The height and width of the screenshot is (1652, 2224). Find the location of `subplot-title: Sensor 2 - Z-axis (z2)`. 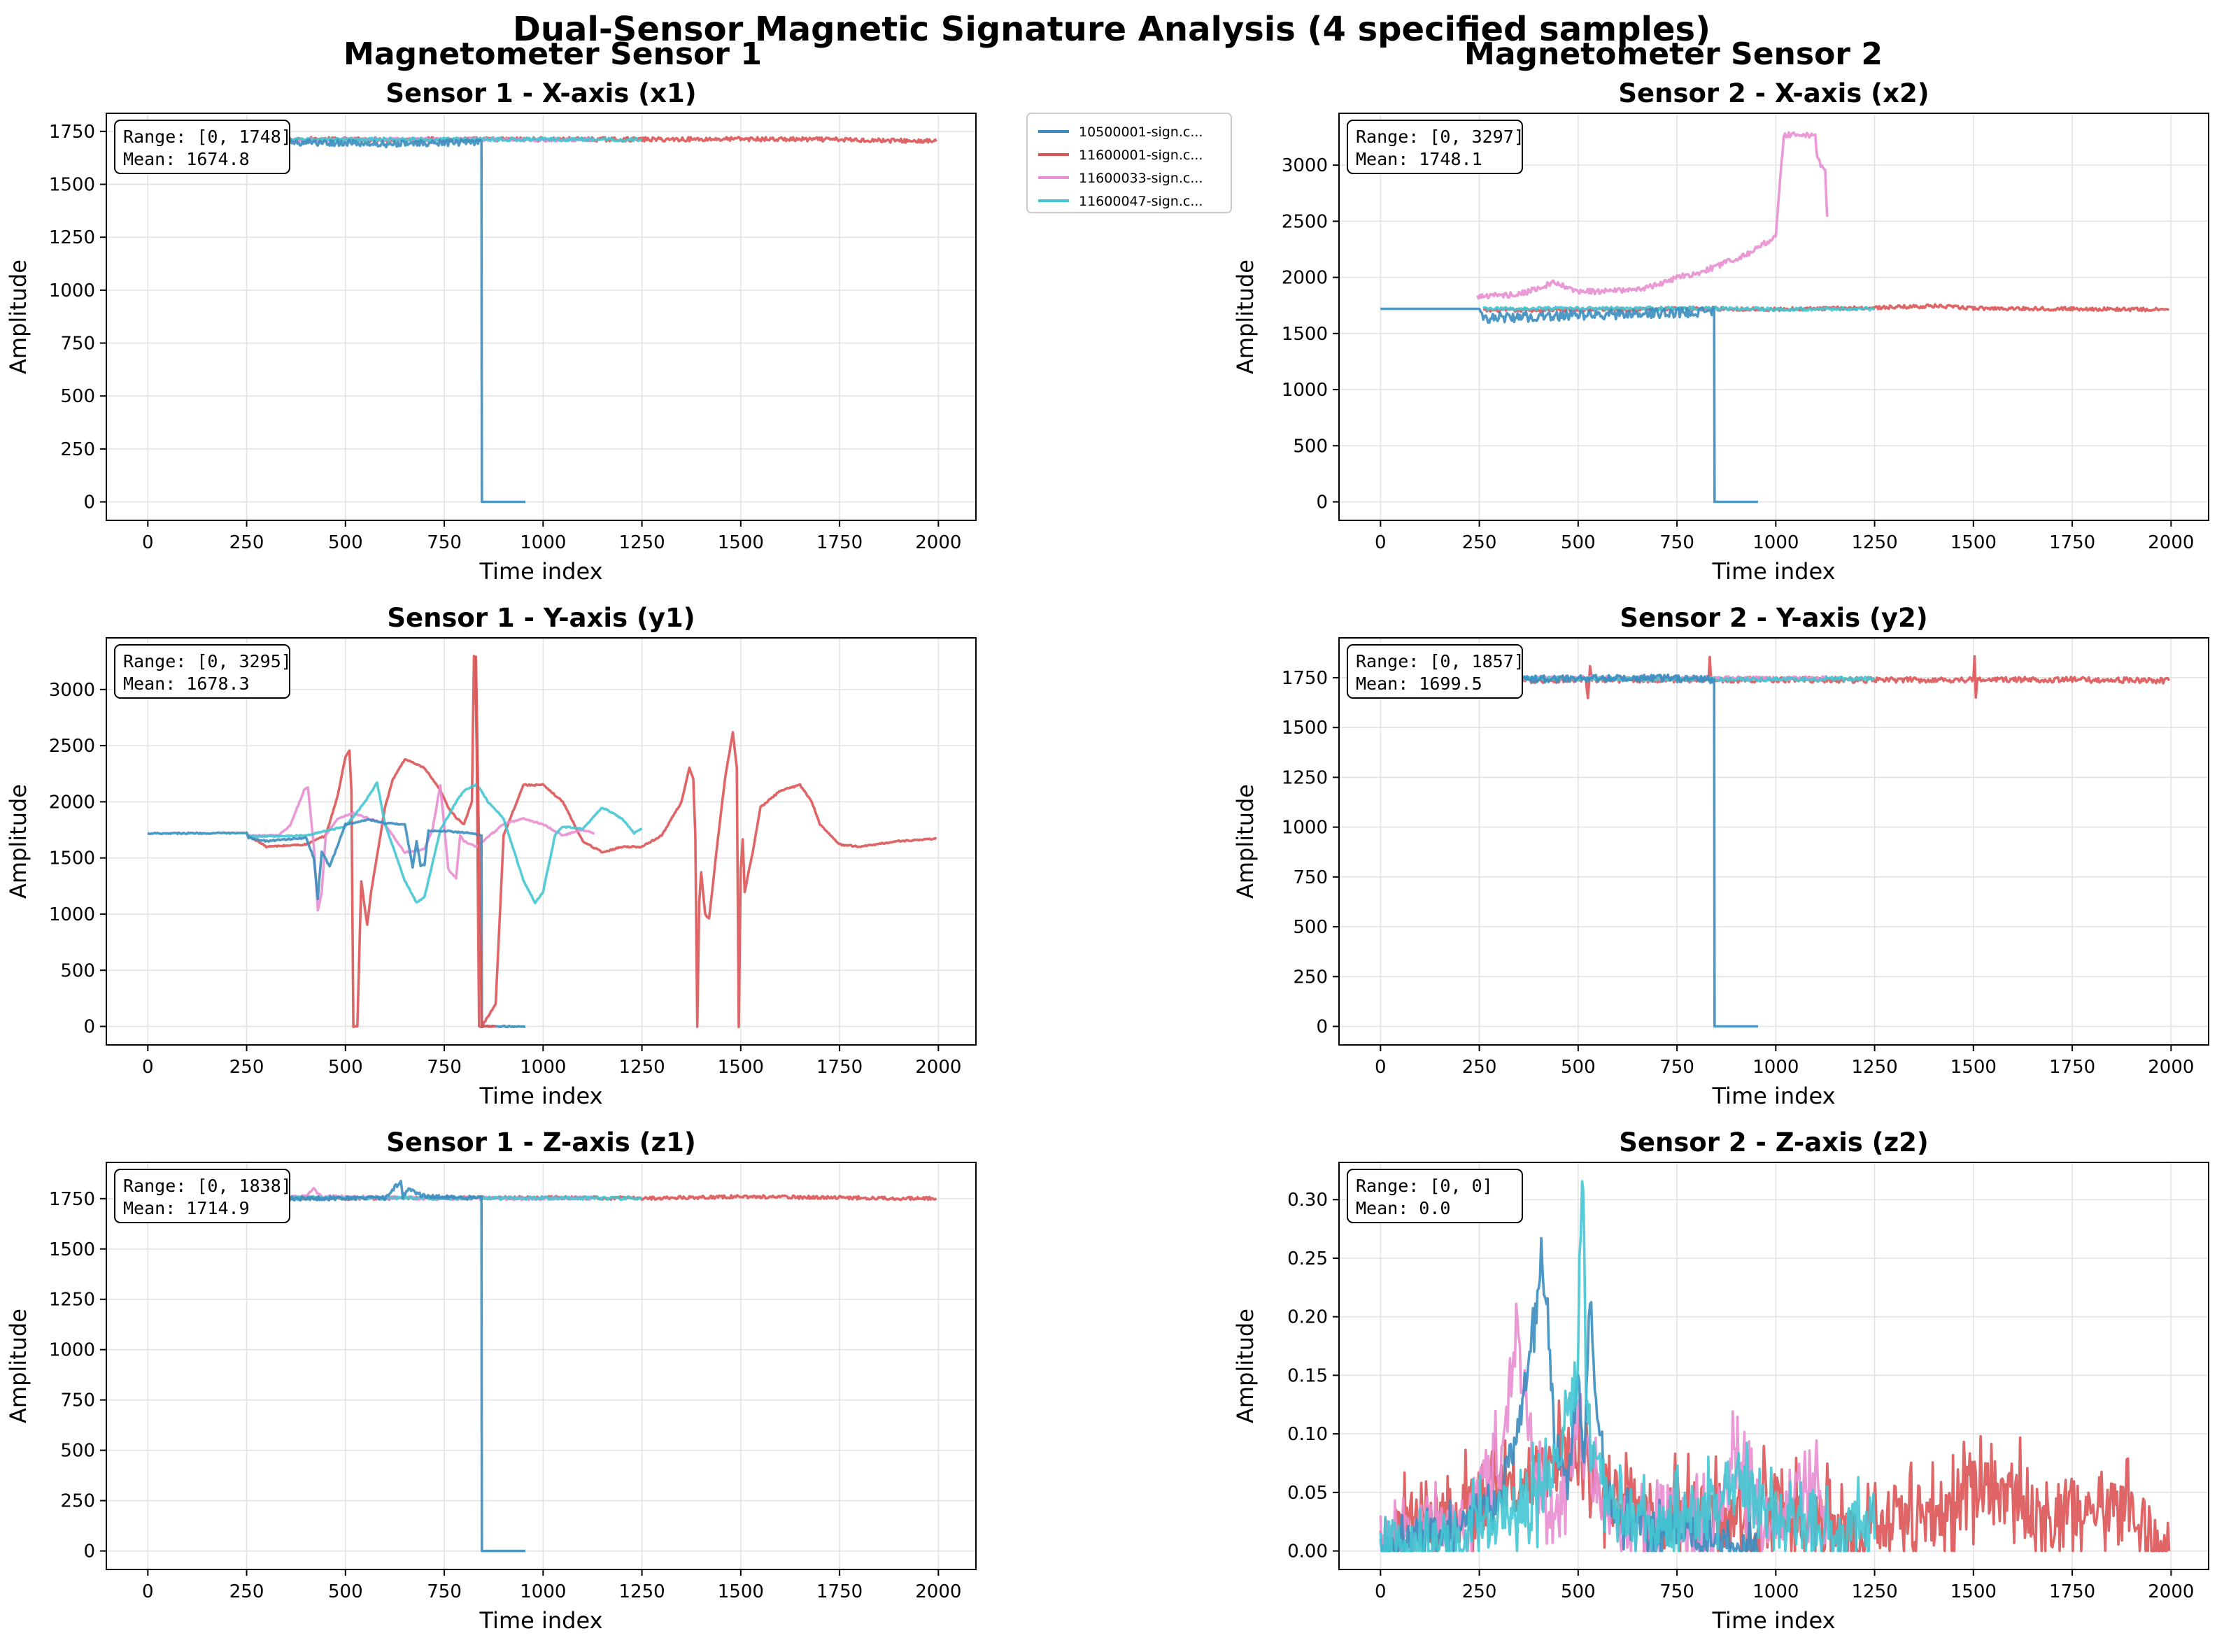

subplot-title: Sensor 2 - Z-axis (z2) is located at coordinates (1774, 1142).